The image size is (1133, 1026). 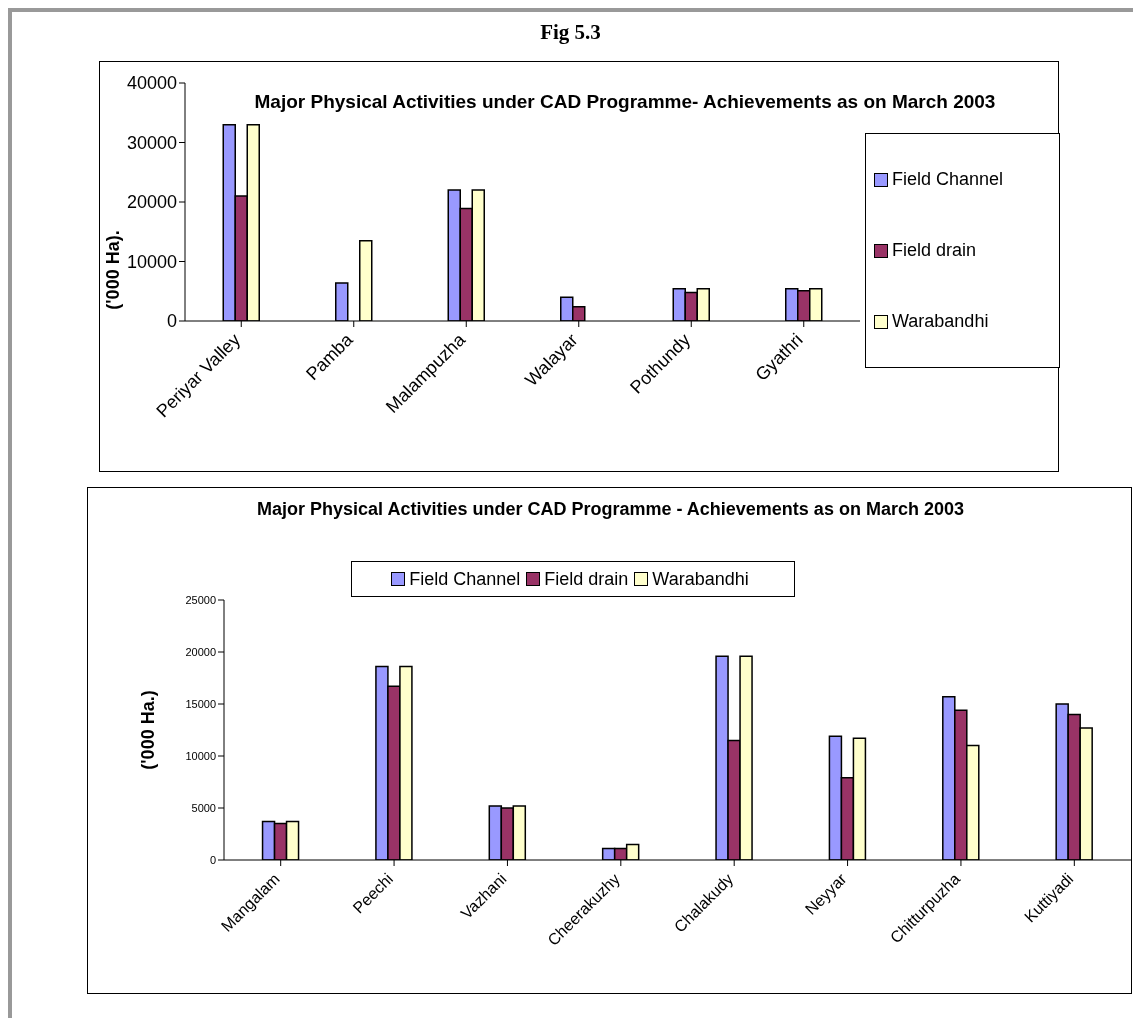 What do you see at coordinates (151, 142) in the screenshot?
I see `y-tick-label: 30000` at bounding box center [151, 142].